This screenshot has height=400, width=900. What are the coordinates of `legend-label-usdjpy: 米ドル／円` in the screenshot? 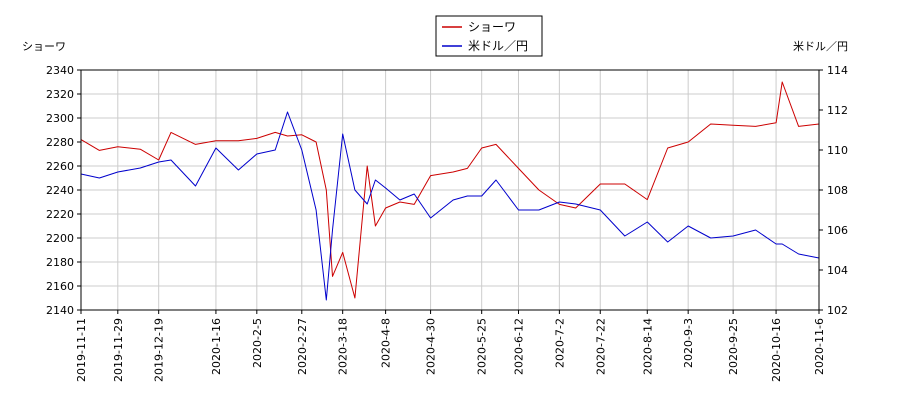 It's located at (498, 46).